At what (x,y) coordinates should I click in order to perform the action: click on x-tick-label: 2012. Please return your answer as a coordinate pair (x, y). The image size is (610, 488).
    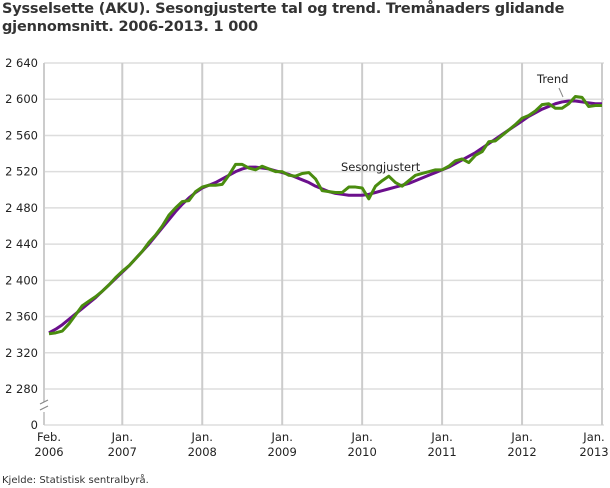
    Looking at the image, I should click on (521, 452).